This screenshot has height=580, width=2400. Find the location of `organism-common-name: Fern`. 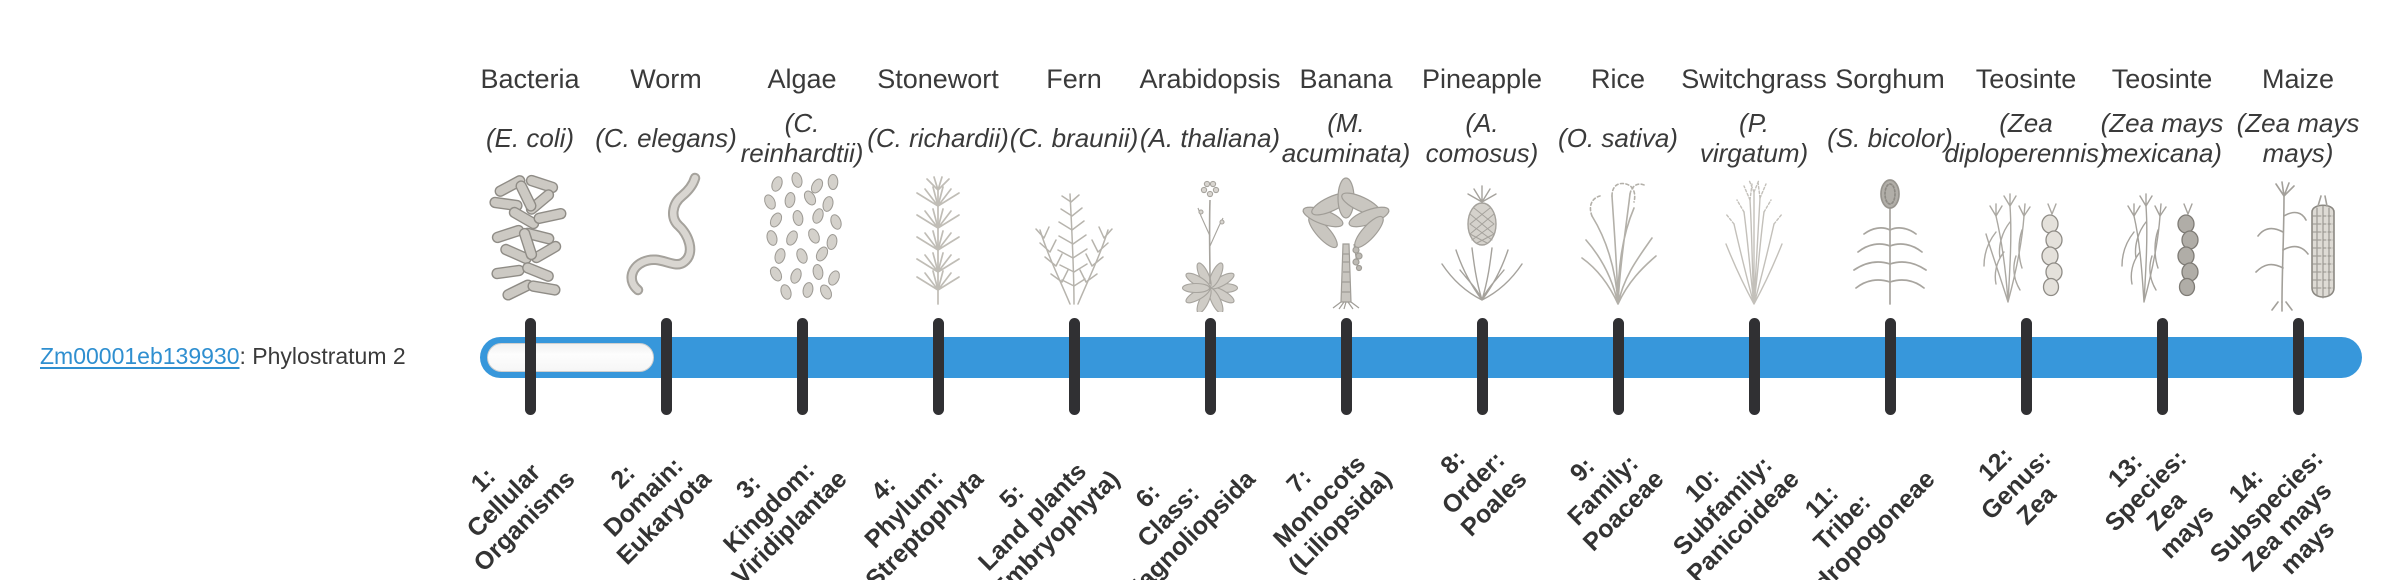

organism-common-name: Fern is located at coordinates (1074, 79).